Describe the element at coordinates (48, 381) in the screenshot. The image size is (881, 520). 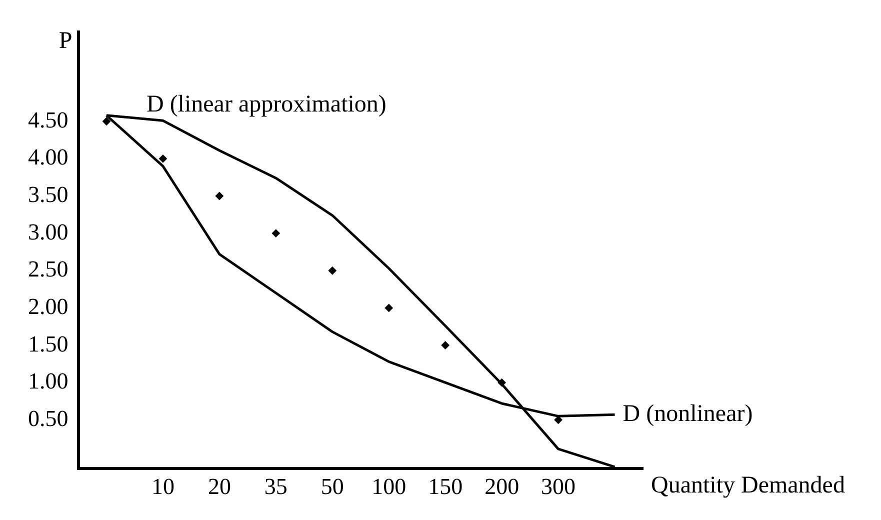
I see `y-tick-label: 1.00` at that location.